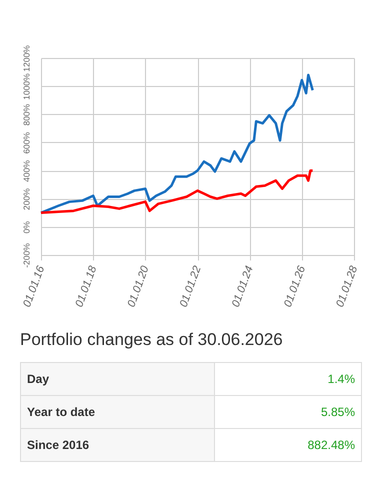 This screenshot has height=491, width=382. Describe the element at coordinates (117, 445) in the screenshot. I see `category-label: Since 2016` at that location.